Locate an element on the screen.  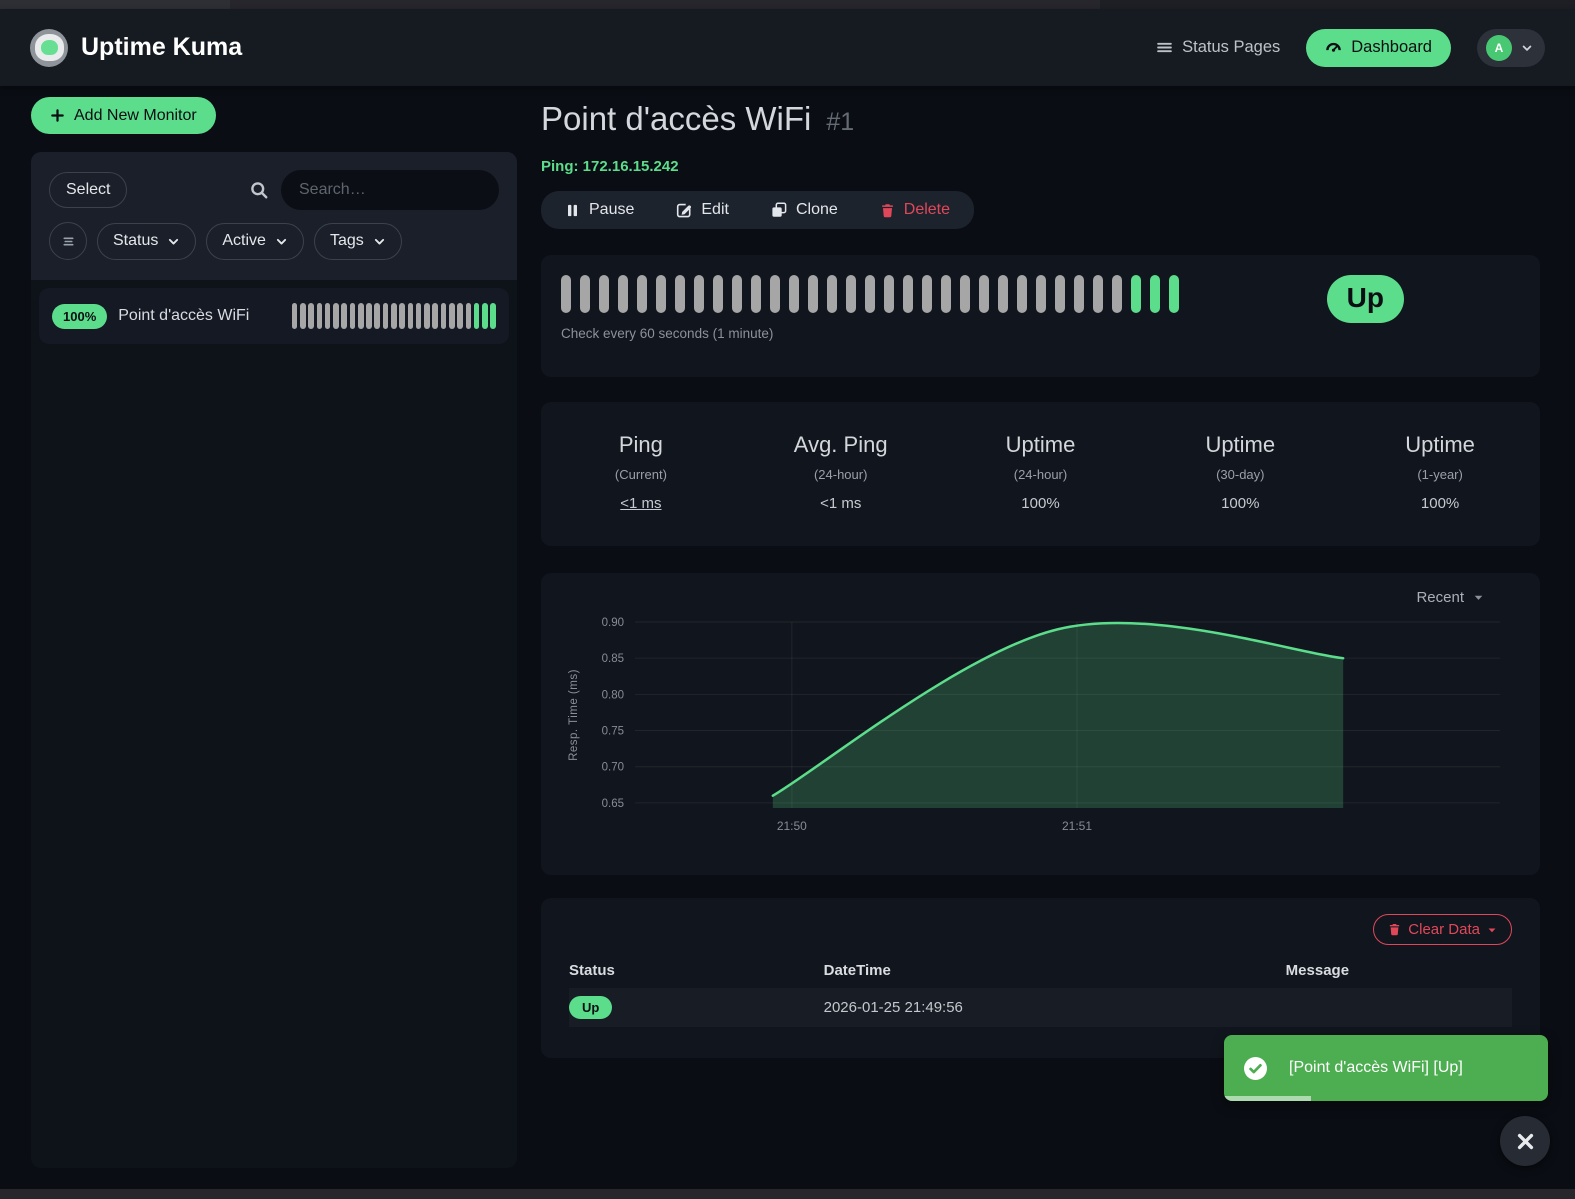
list-icon is located at coordinates (1164, 47).